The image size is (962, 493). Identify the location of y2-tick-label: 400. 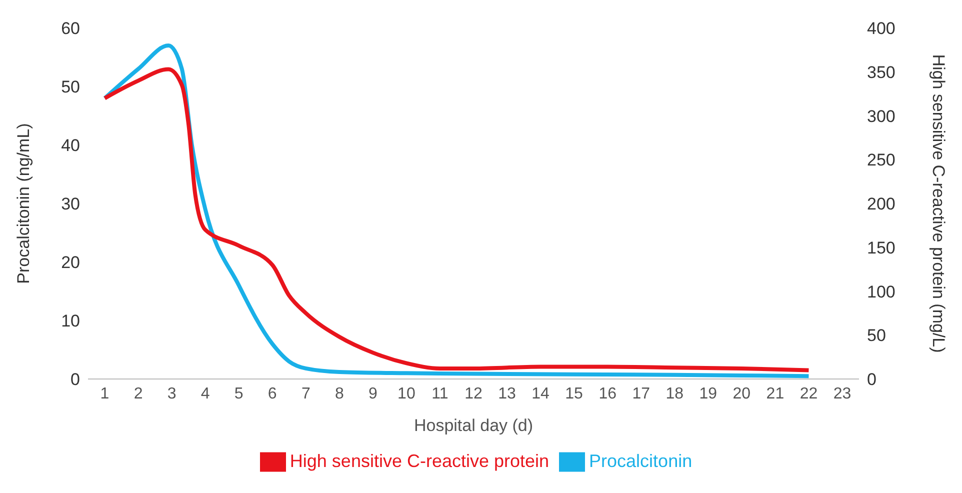
(881, 28).